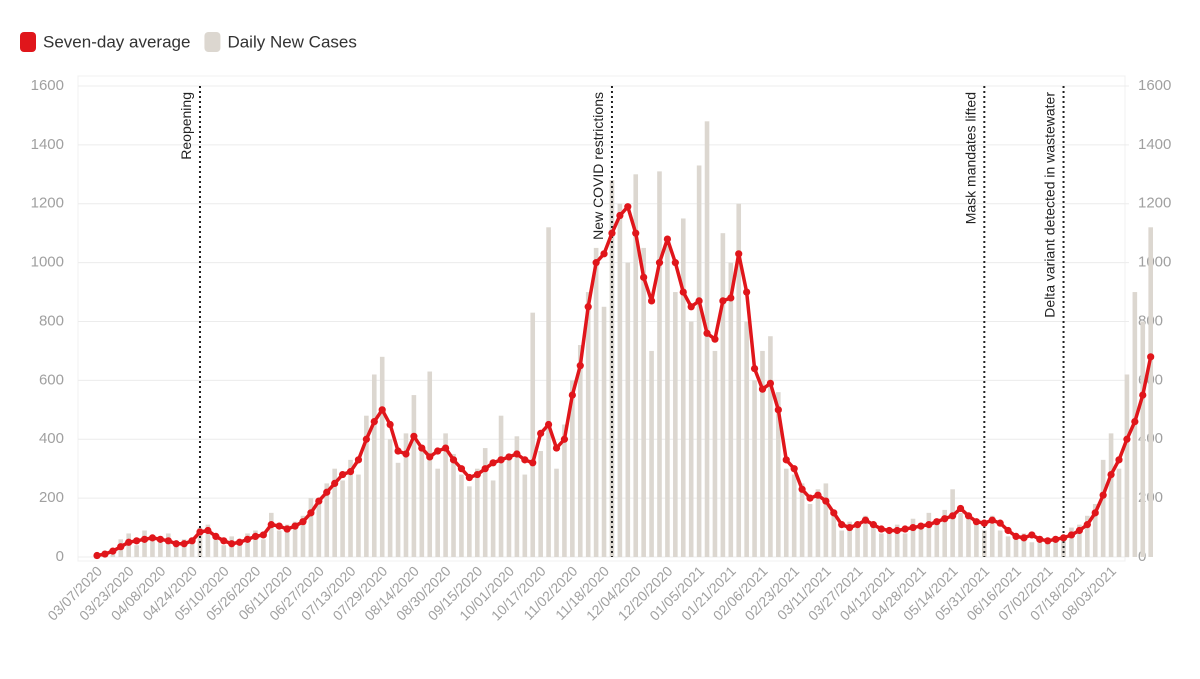  What do you see at coordinates (60, 556) in the screenshot?
I see `y-tick-label: 0` at bounding box center [60, 556].